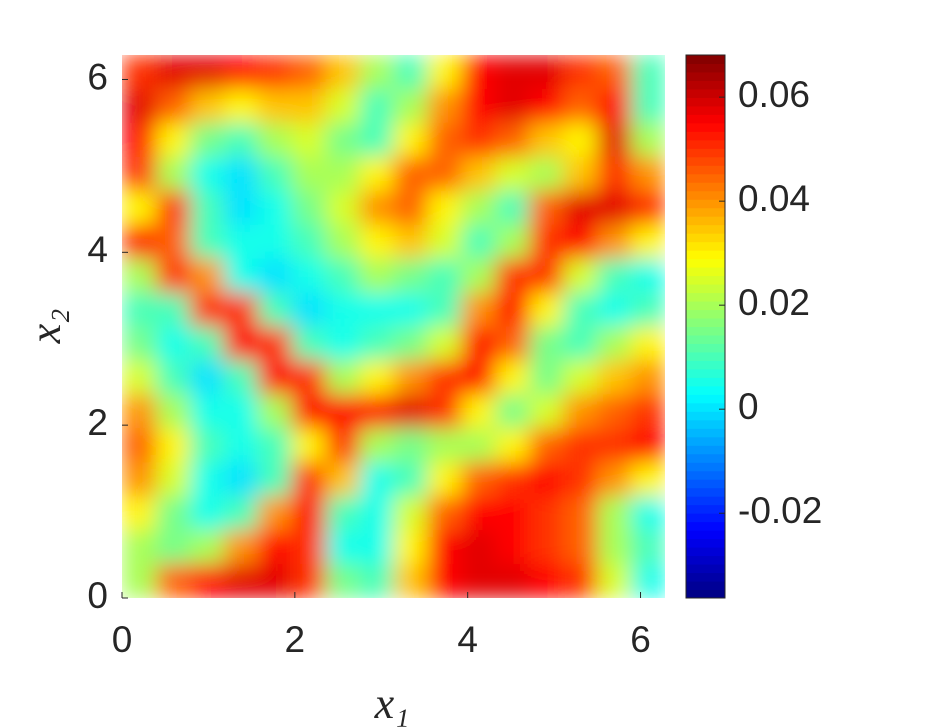 This screenshot has width=948, height=728. What do you see at coordinates (748, 406) in the screenshot?
I see `colorbar-tick-label: 0` at bounding box center [748, 406].